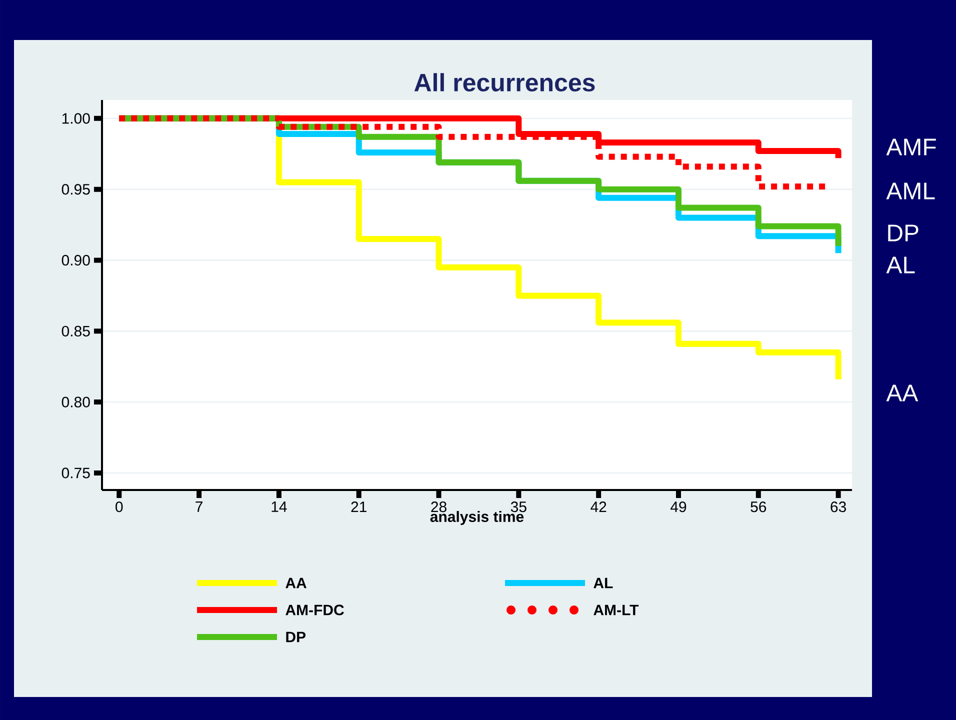 Image resolution: width=956 pixels, height=720 pixels. I want to click on y-tick-label: 0.90, so click(76, 260).